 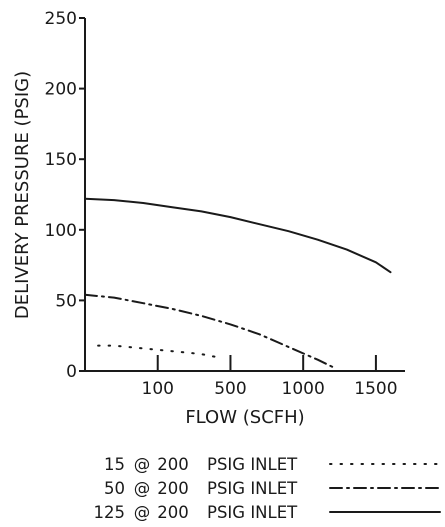 I want to click on y-tick-label: 250, so click(x=61, y=19).